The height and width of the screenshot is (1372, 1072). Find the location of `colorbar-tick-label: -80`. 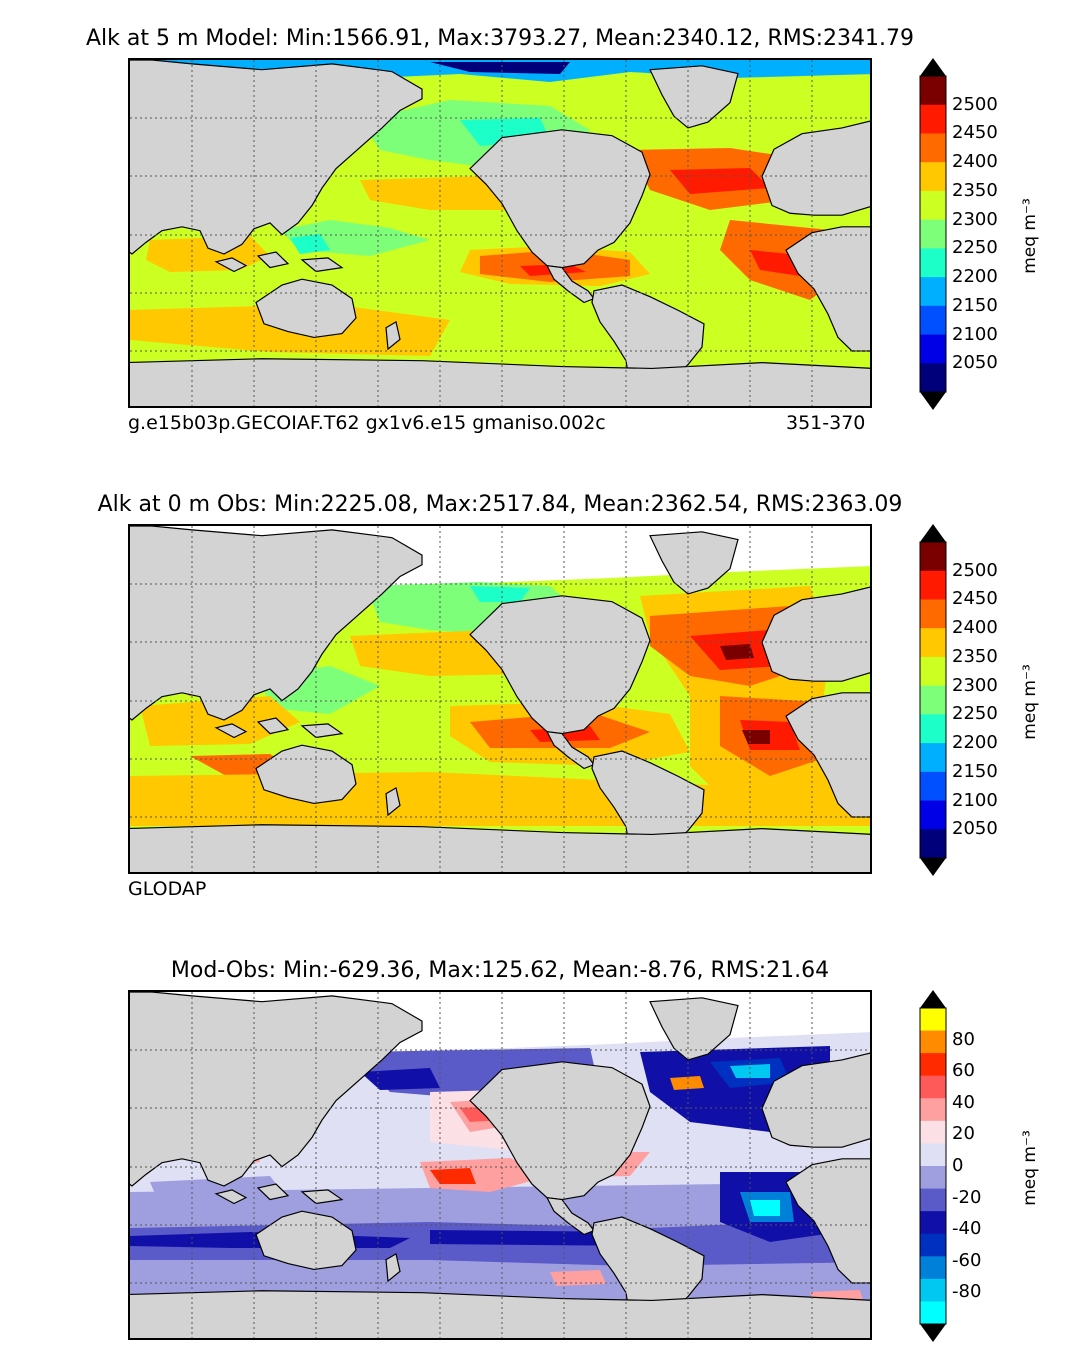

colorbar-tick-label: -80 is located at coordinates (967, 1292).